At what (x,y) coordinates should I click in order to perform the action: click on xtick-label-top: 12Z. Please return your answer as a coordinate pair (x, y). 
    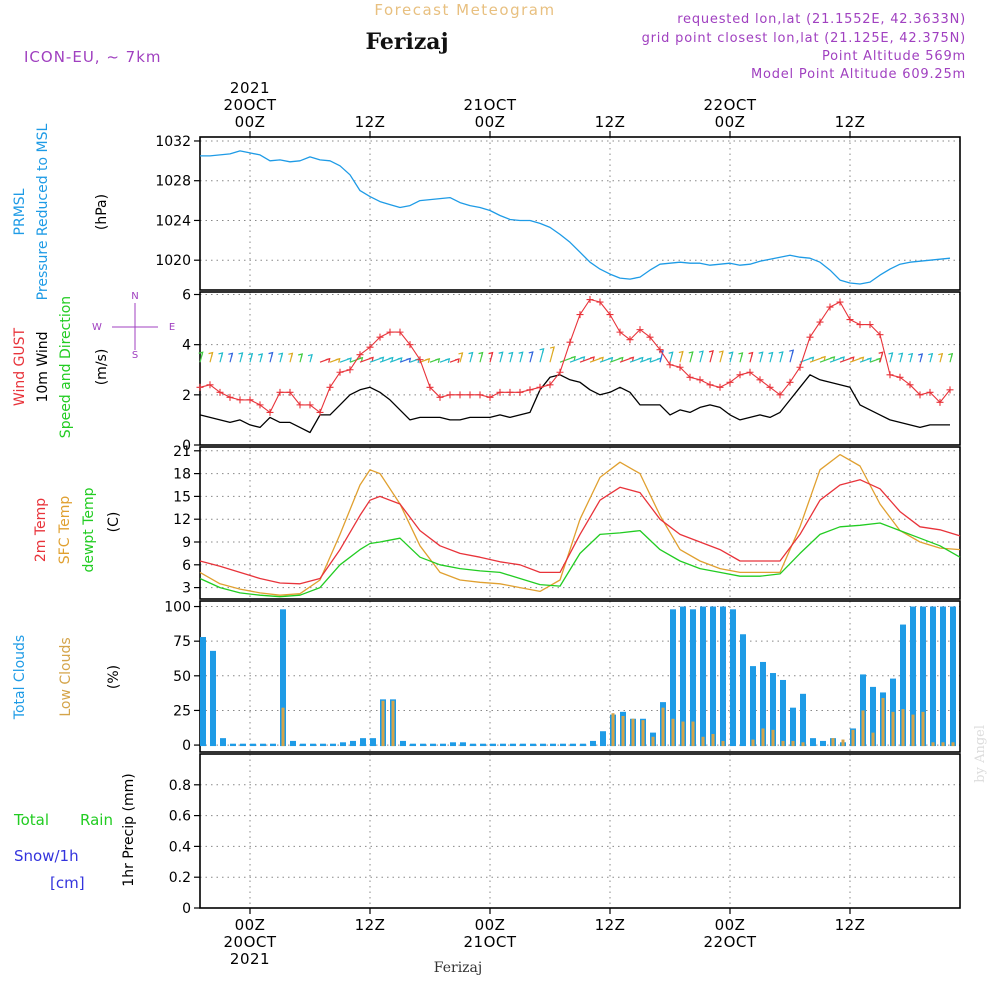
    Looking at the image, I should click on (610, 122).